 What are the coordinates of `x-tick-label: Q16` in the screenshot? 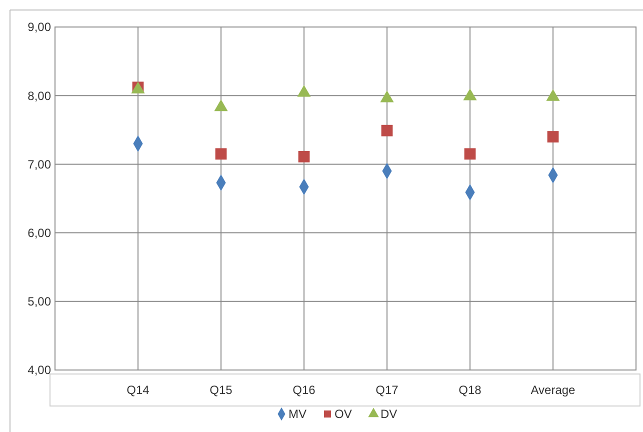 It's located at (304, 390).